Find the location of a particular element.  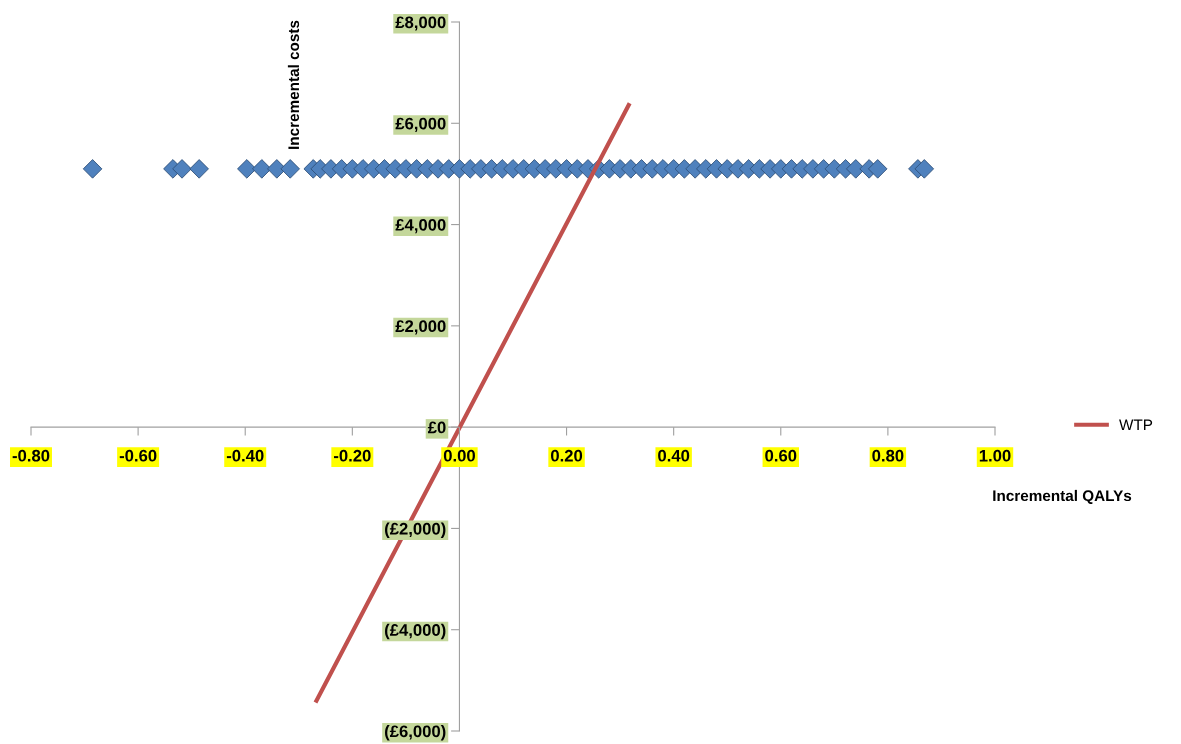

x-tick-label: 1.00 is located at coordinates (995, 455).